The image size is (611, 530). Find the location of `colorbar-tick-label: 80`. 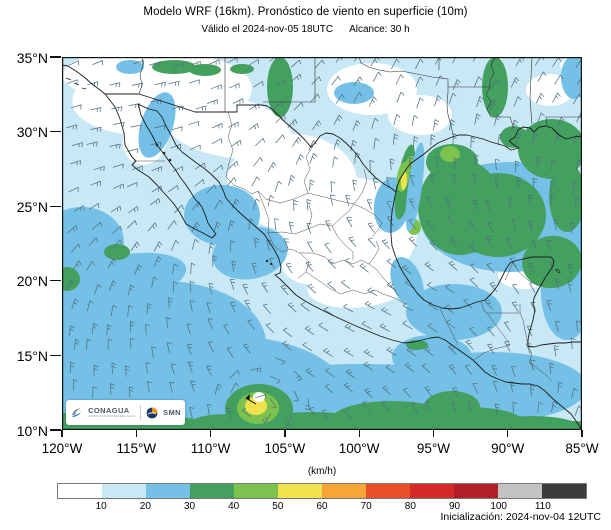

colorbar-tick-label: 80 is located at coordinates (410, 506).